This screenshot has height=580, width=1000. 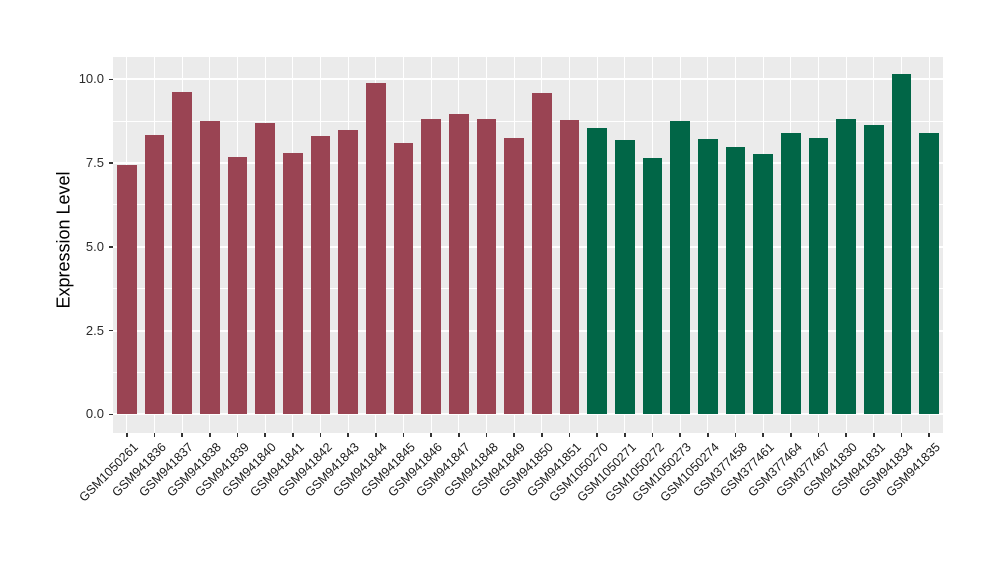 I want to click on bar-GSM1050272, so click(x=652, y=286).